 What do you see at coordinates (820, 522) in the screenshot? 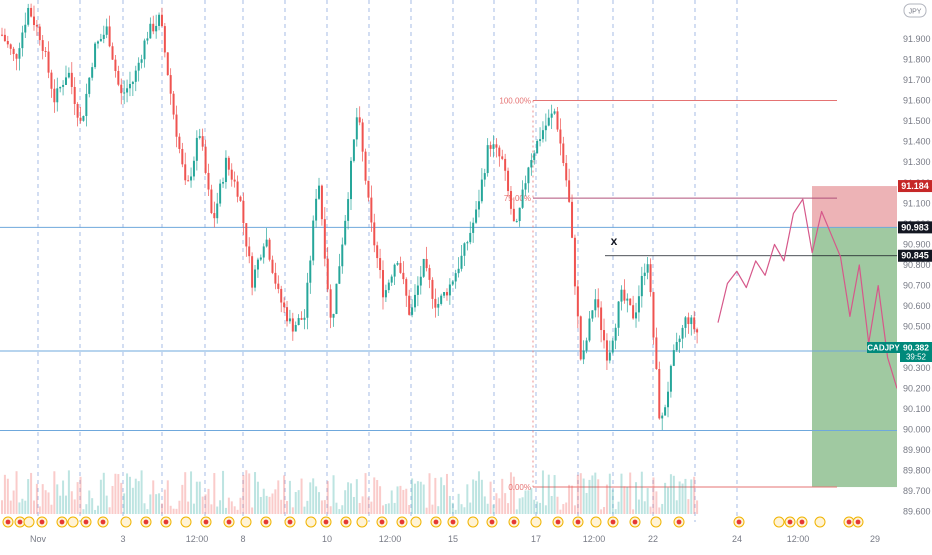
I see `event-icon` at bounding box center [820, 522].